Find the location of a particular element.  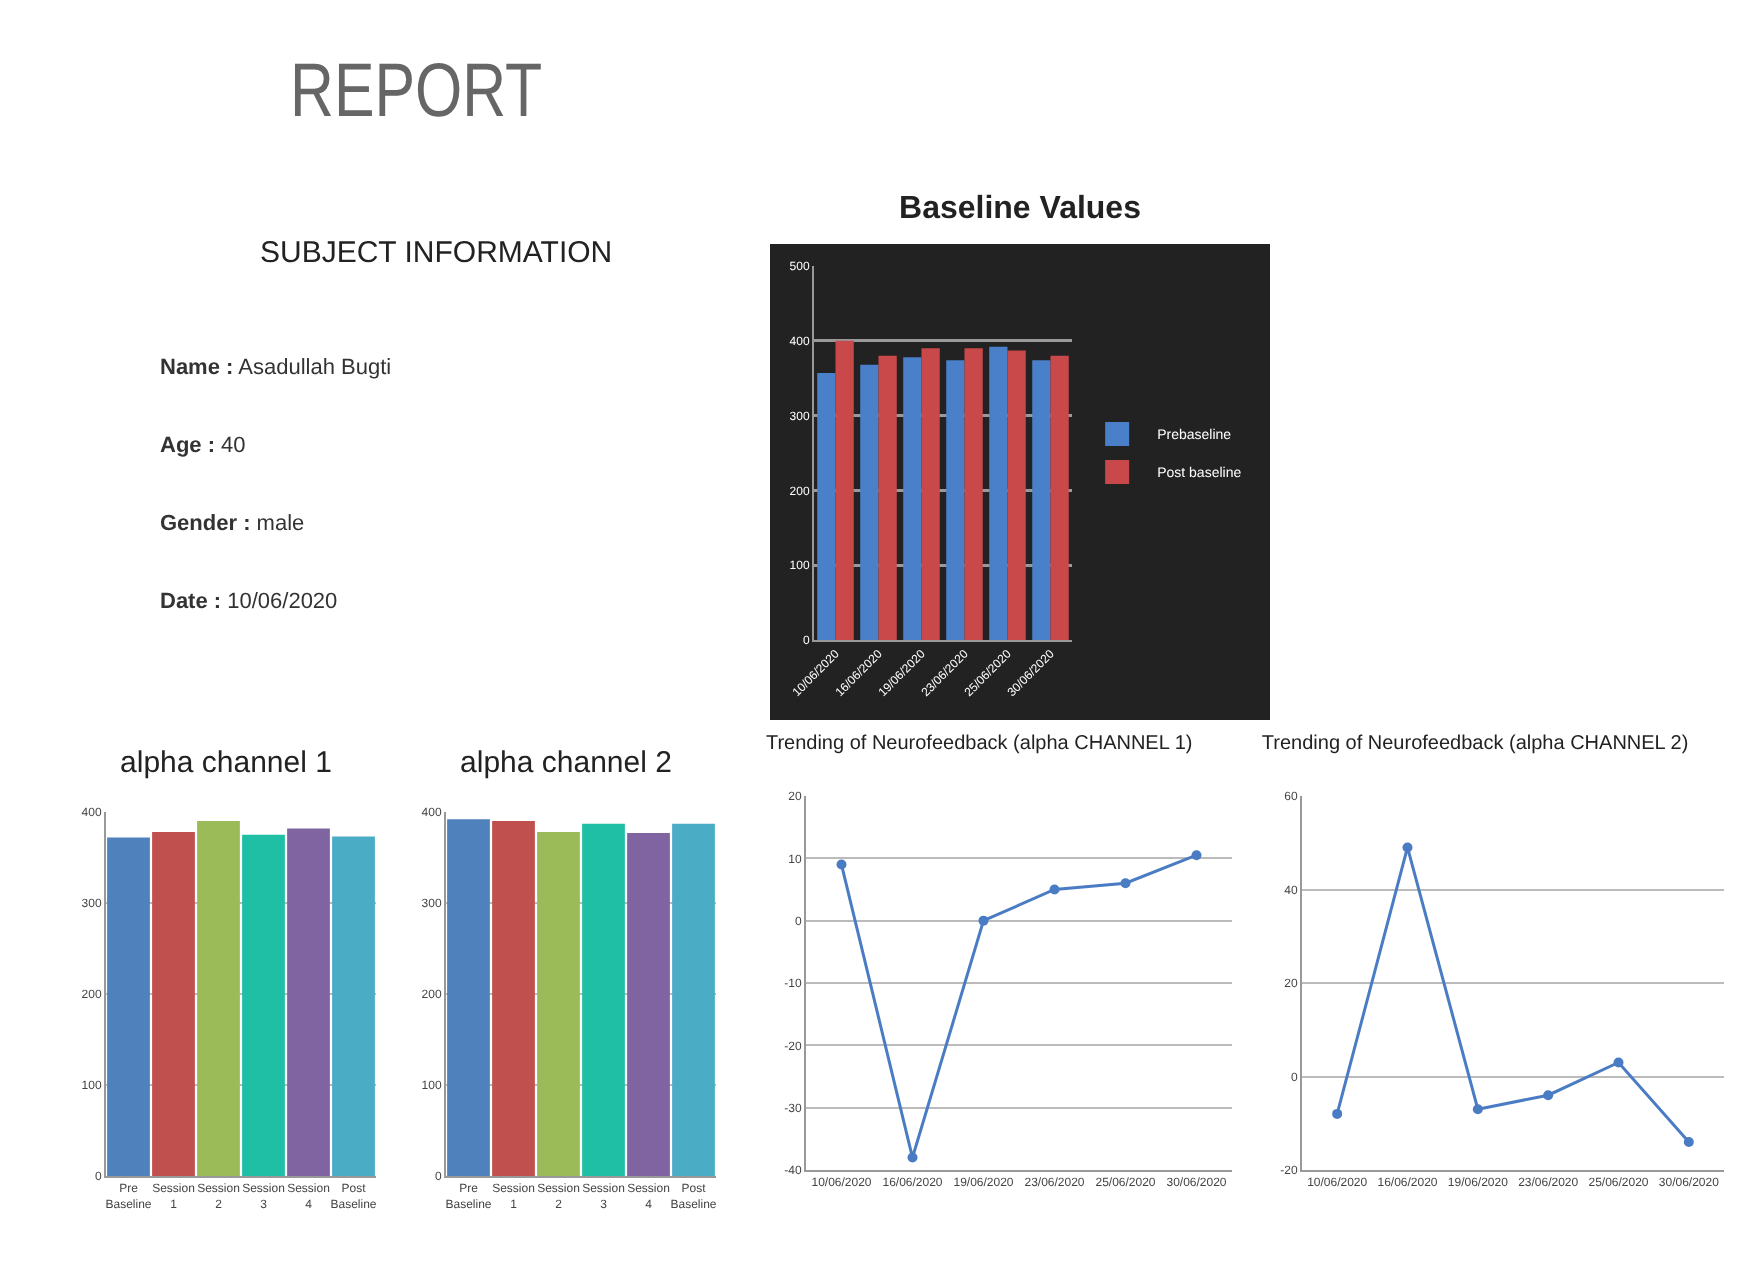

chart-title: Baseline Values is located at coordinates (1020, 210).